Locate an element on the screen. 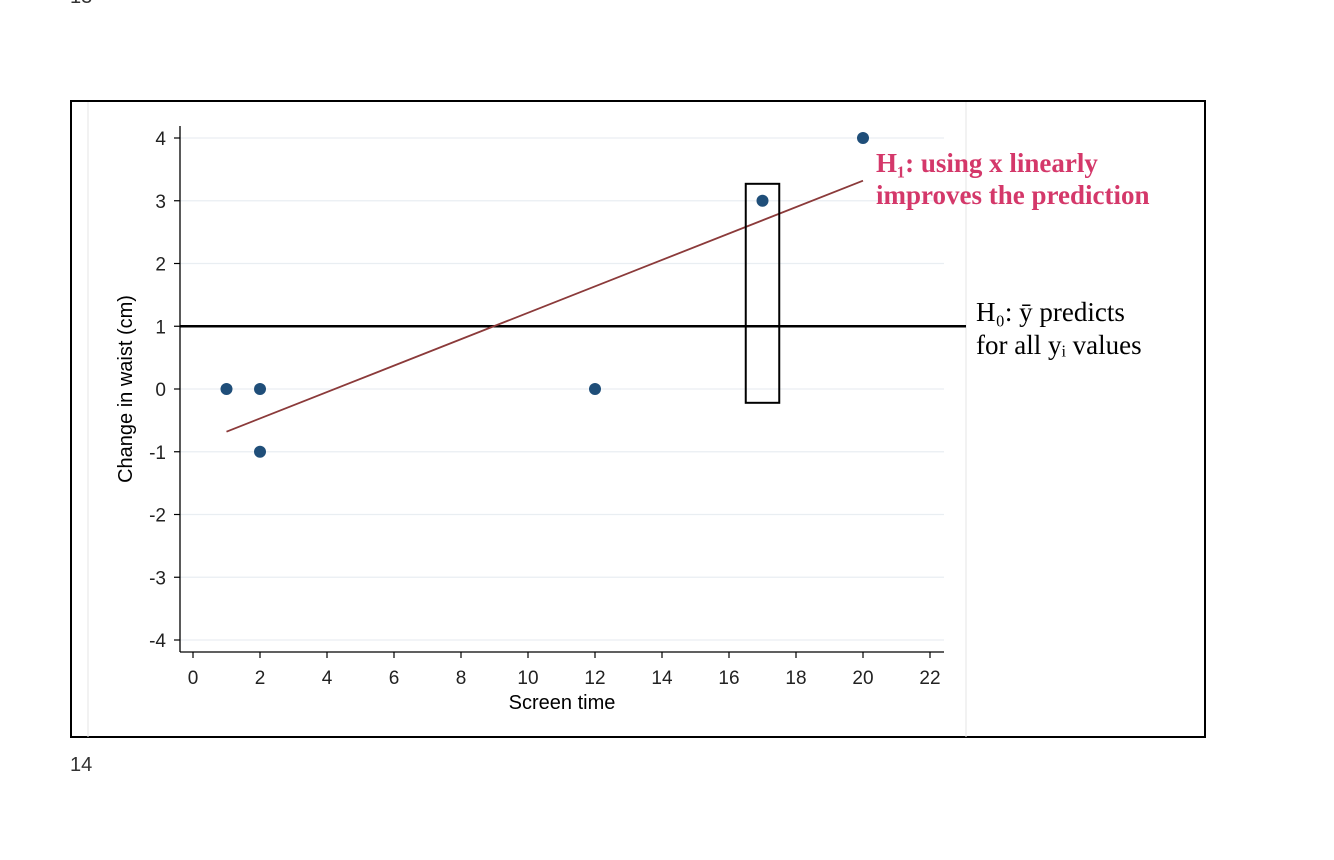 The height and width of the screenshot is (860, 1334). page-number-bottom: 14 is located at coordinates (81, 765).